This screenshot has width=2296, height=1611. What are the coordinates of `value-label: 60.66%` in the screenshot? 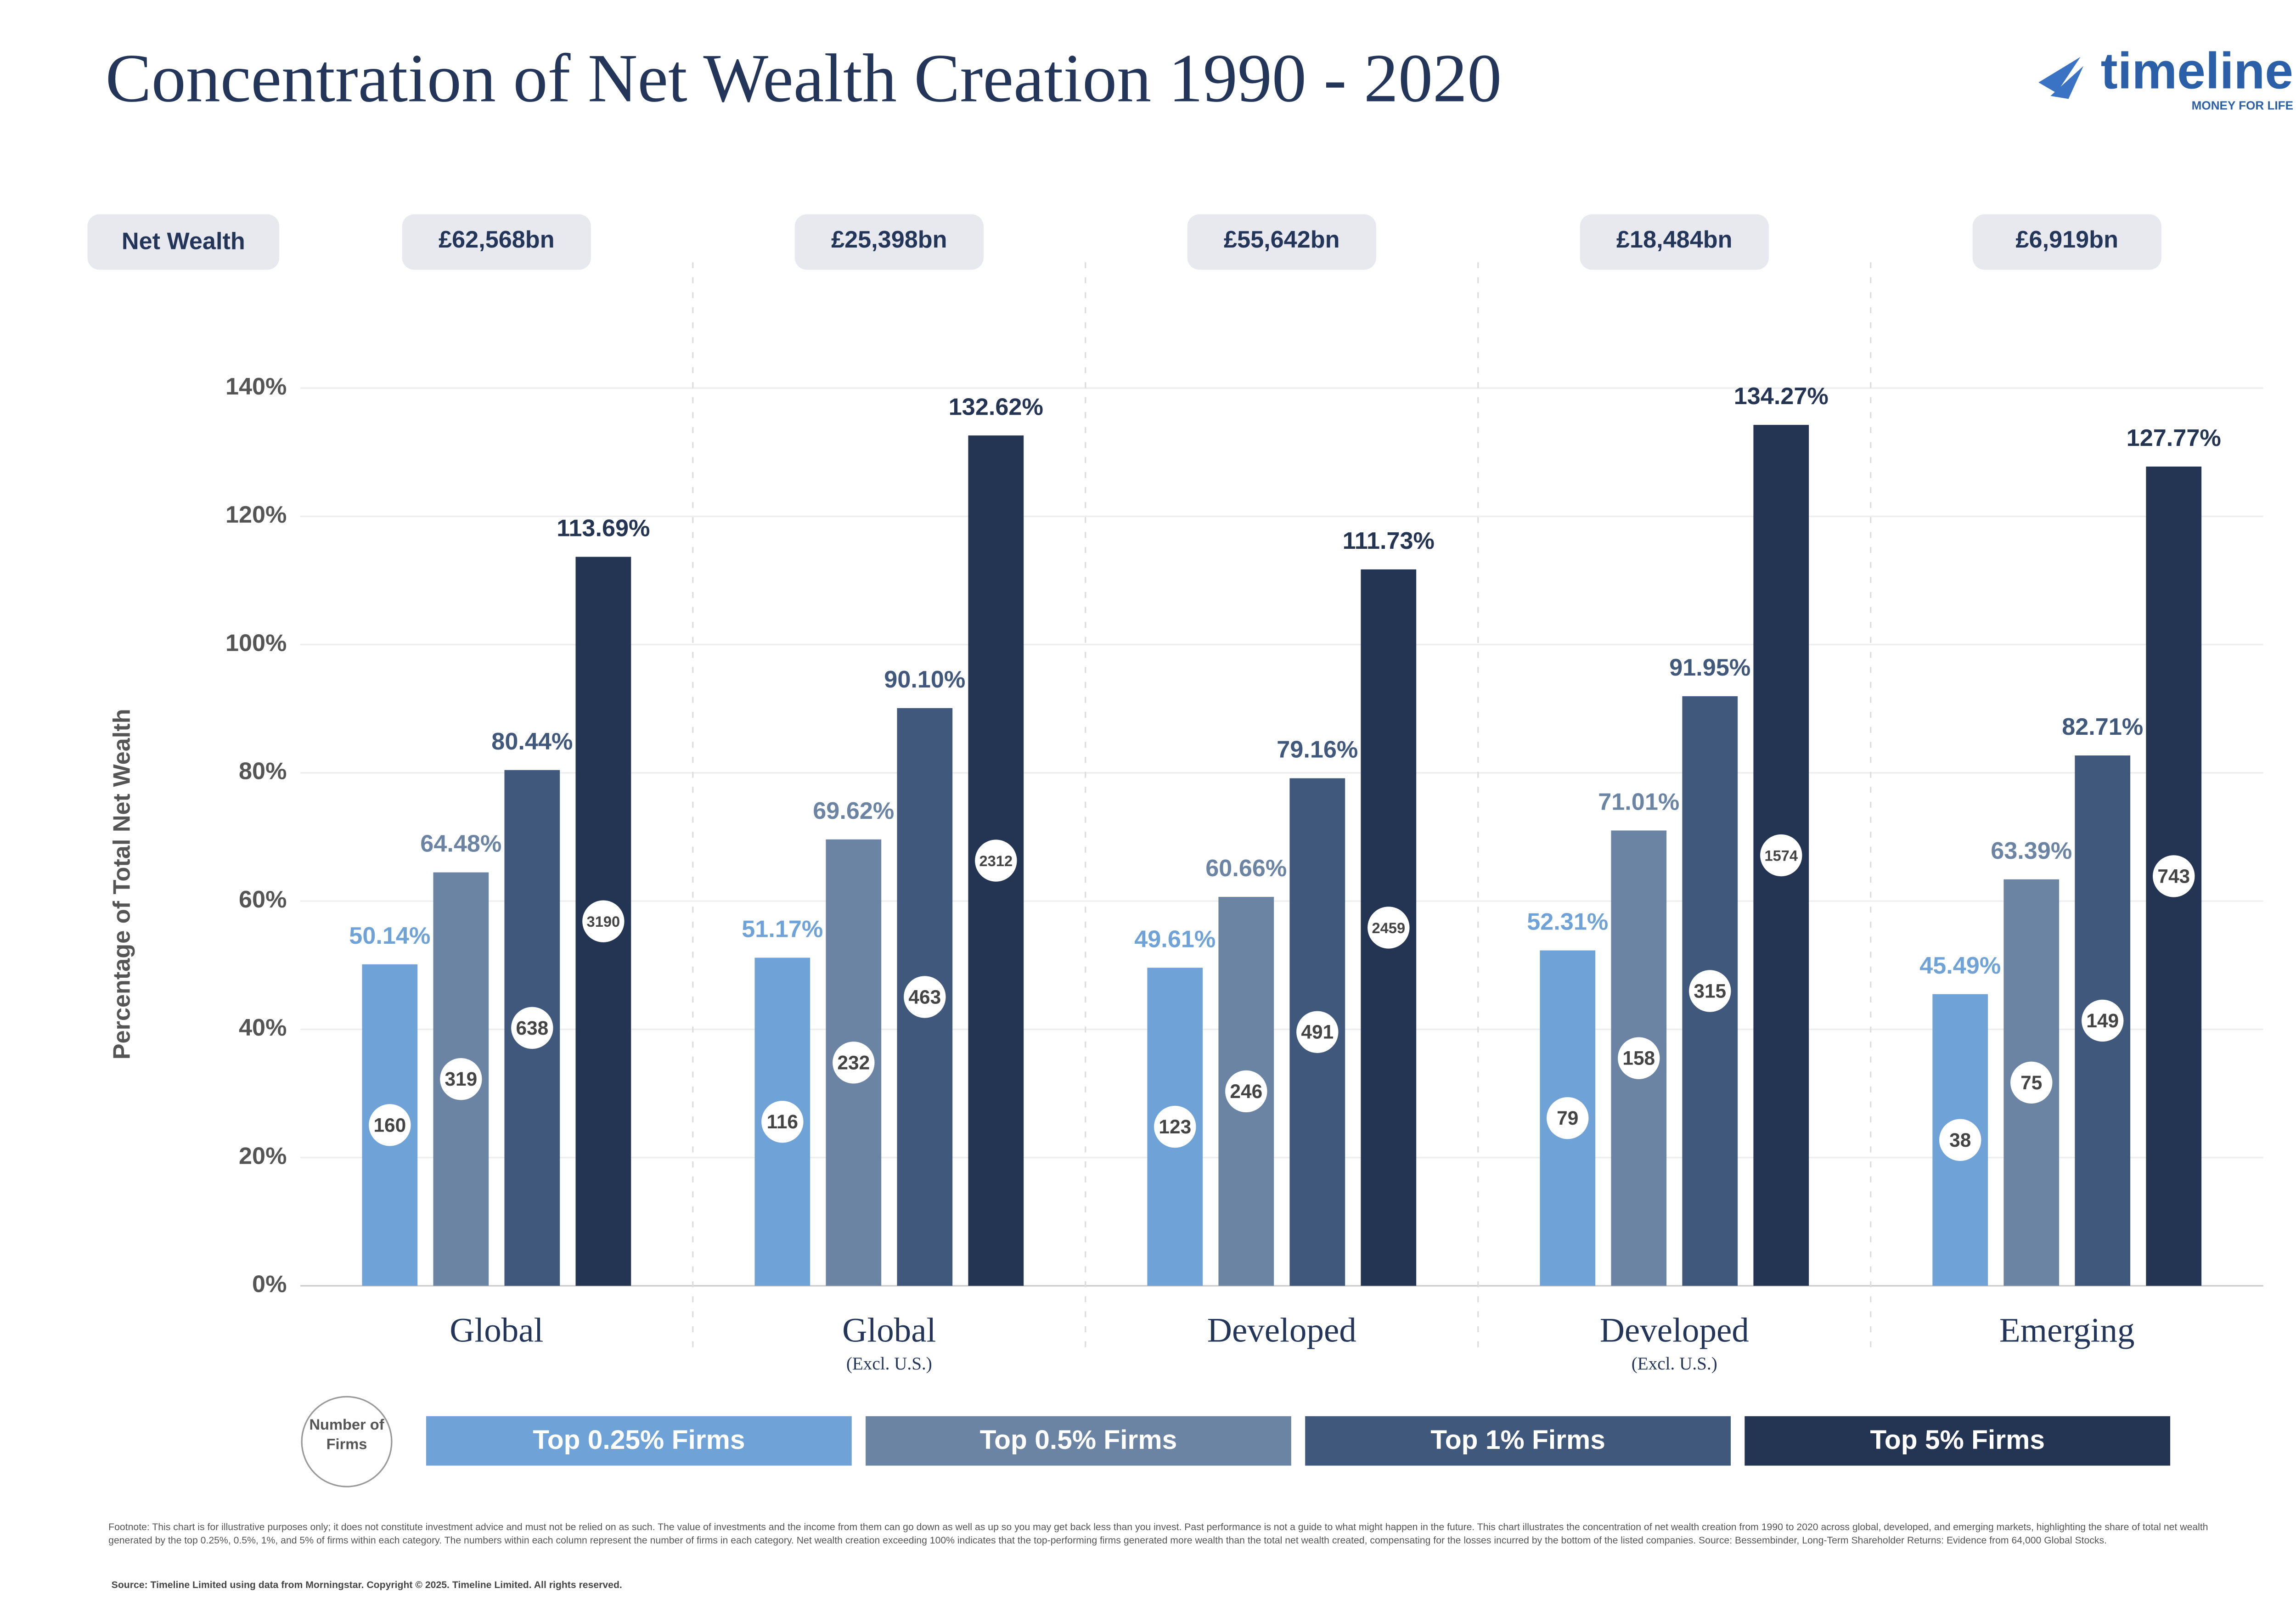 It's located at (1246, 868).